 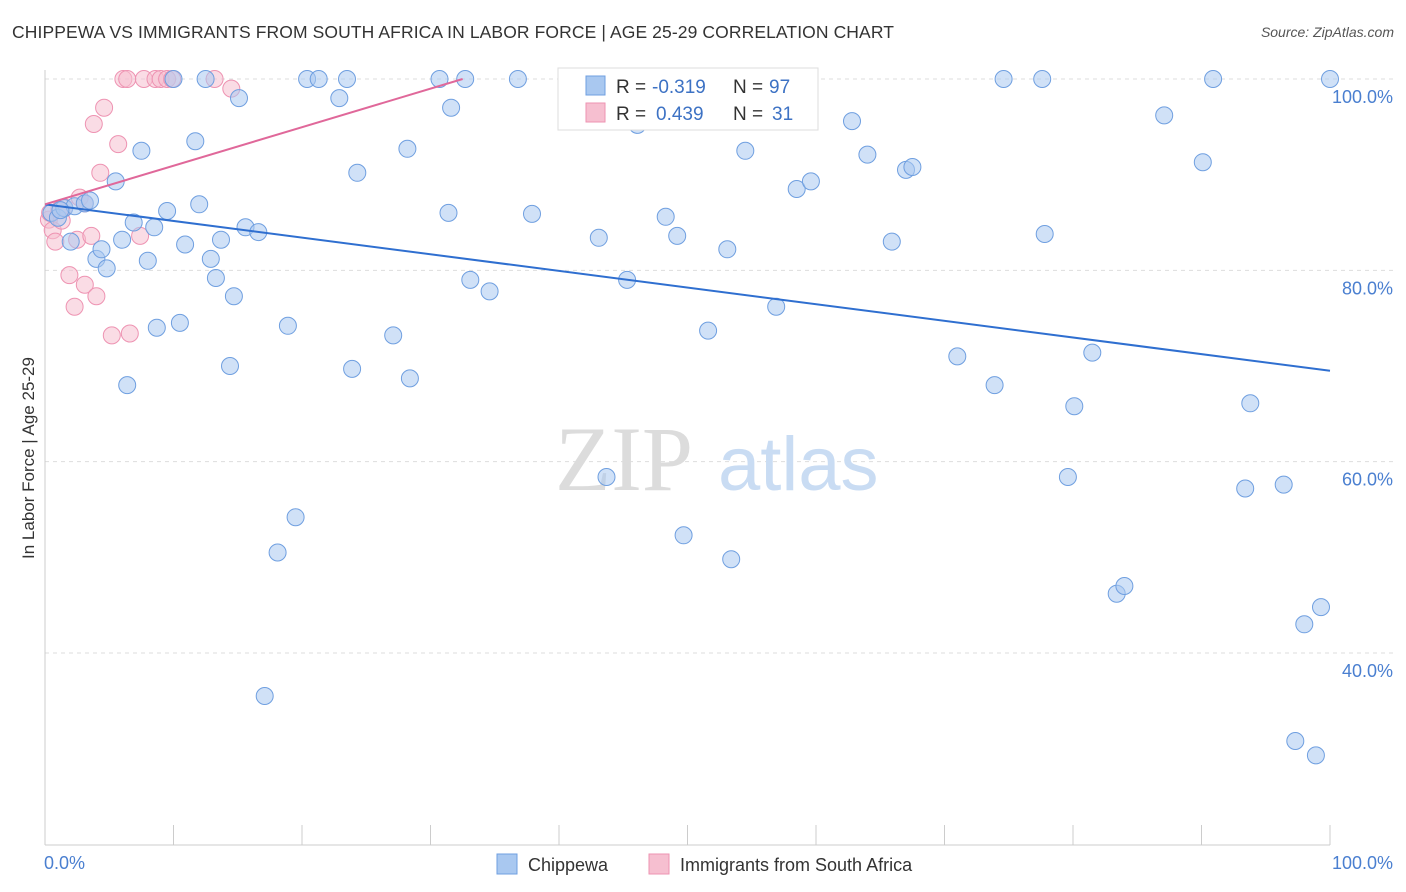 What do you see at coordinates (1367, 288) in the screenshot?
I see `y-tick-label-80: 80.0%` at bounding box center [1367, 288].